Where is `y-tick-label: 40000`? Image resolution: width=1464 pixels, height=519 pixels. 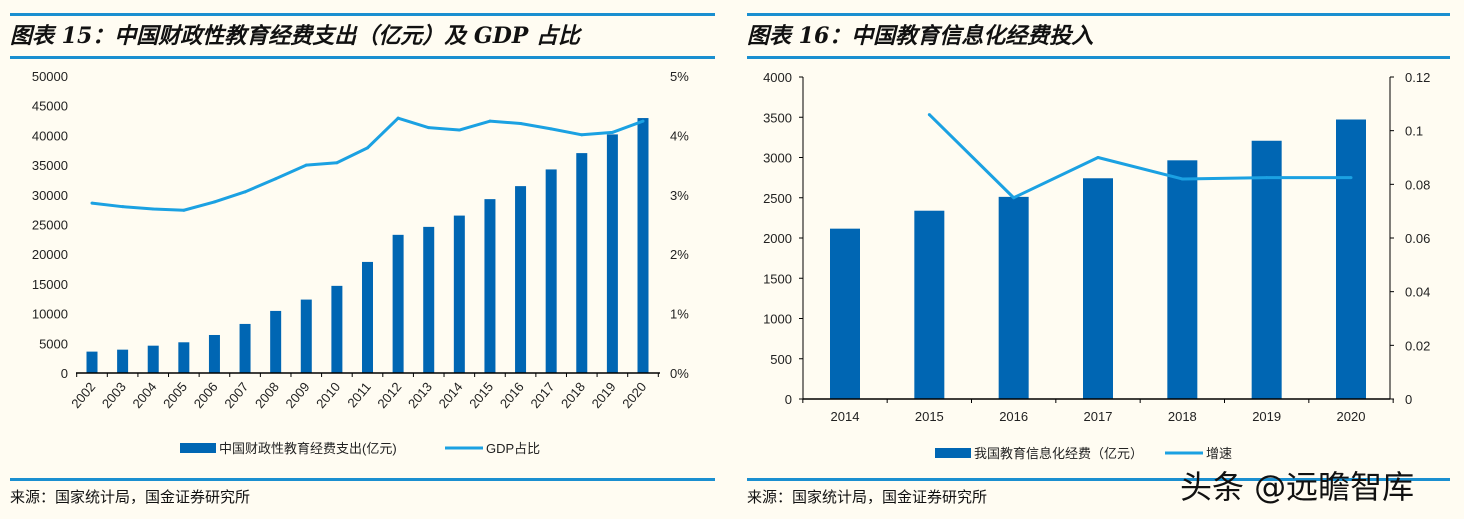
y-tick-label: 40000 is located at coordinates (50, 135).